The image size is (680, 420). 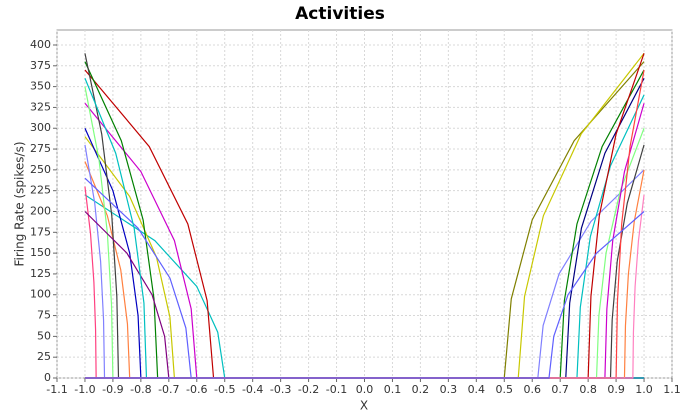 I want to click on x-tick-label: 1.0, so click(x=644, y=389).